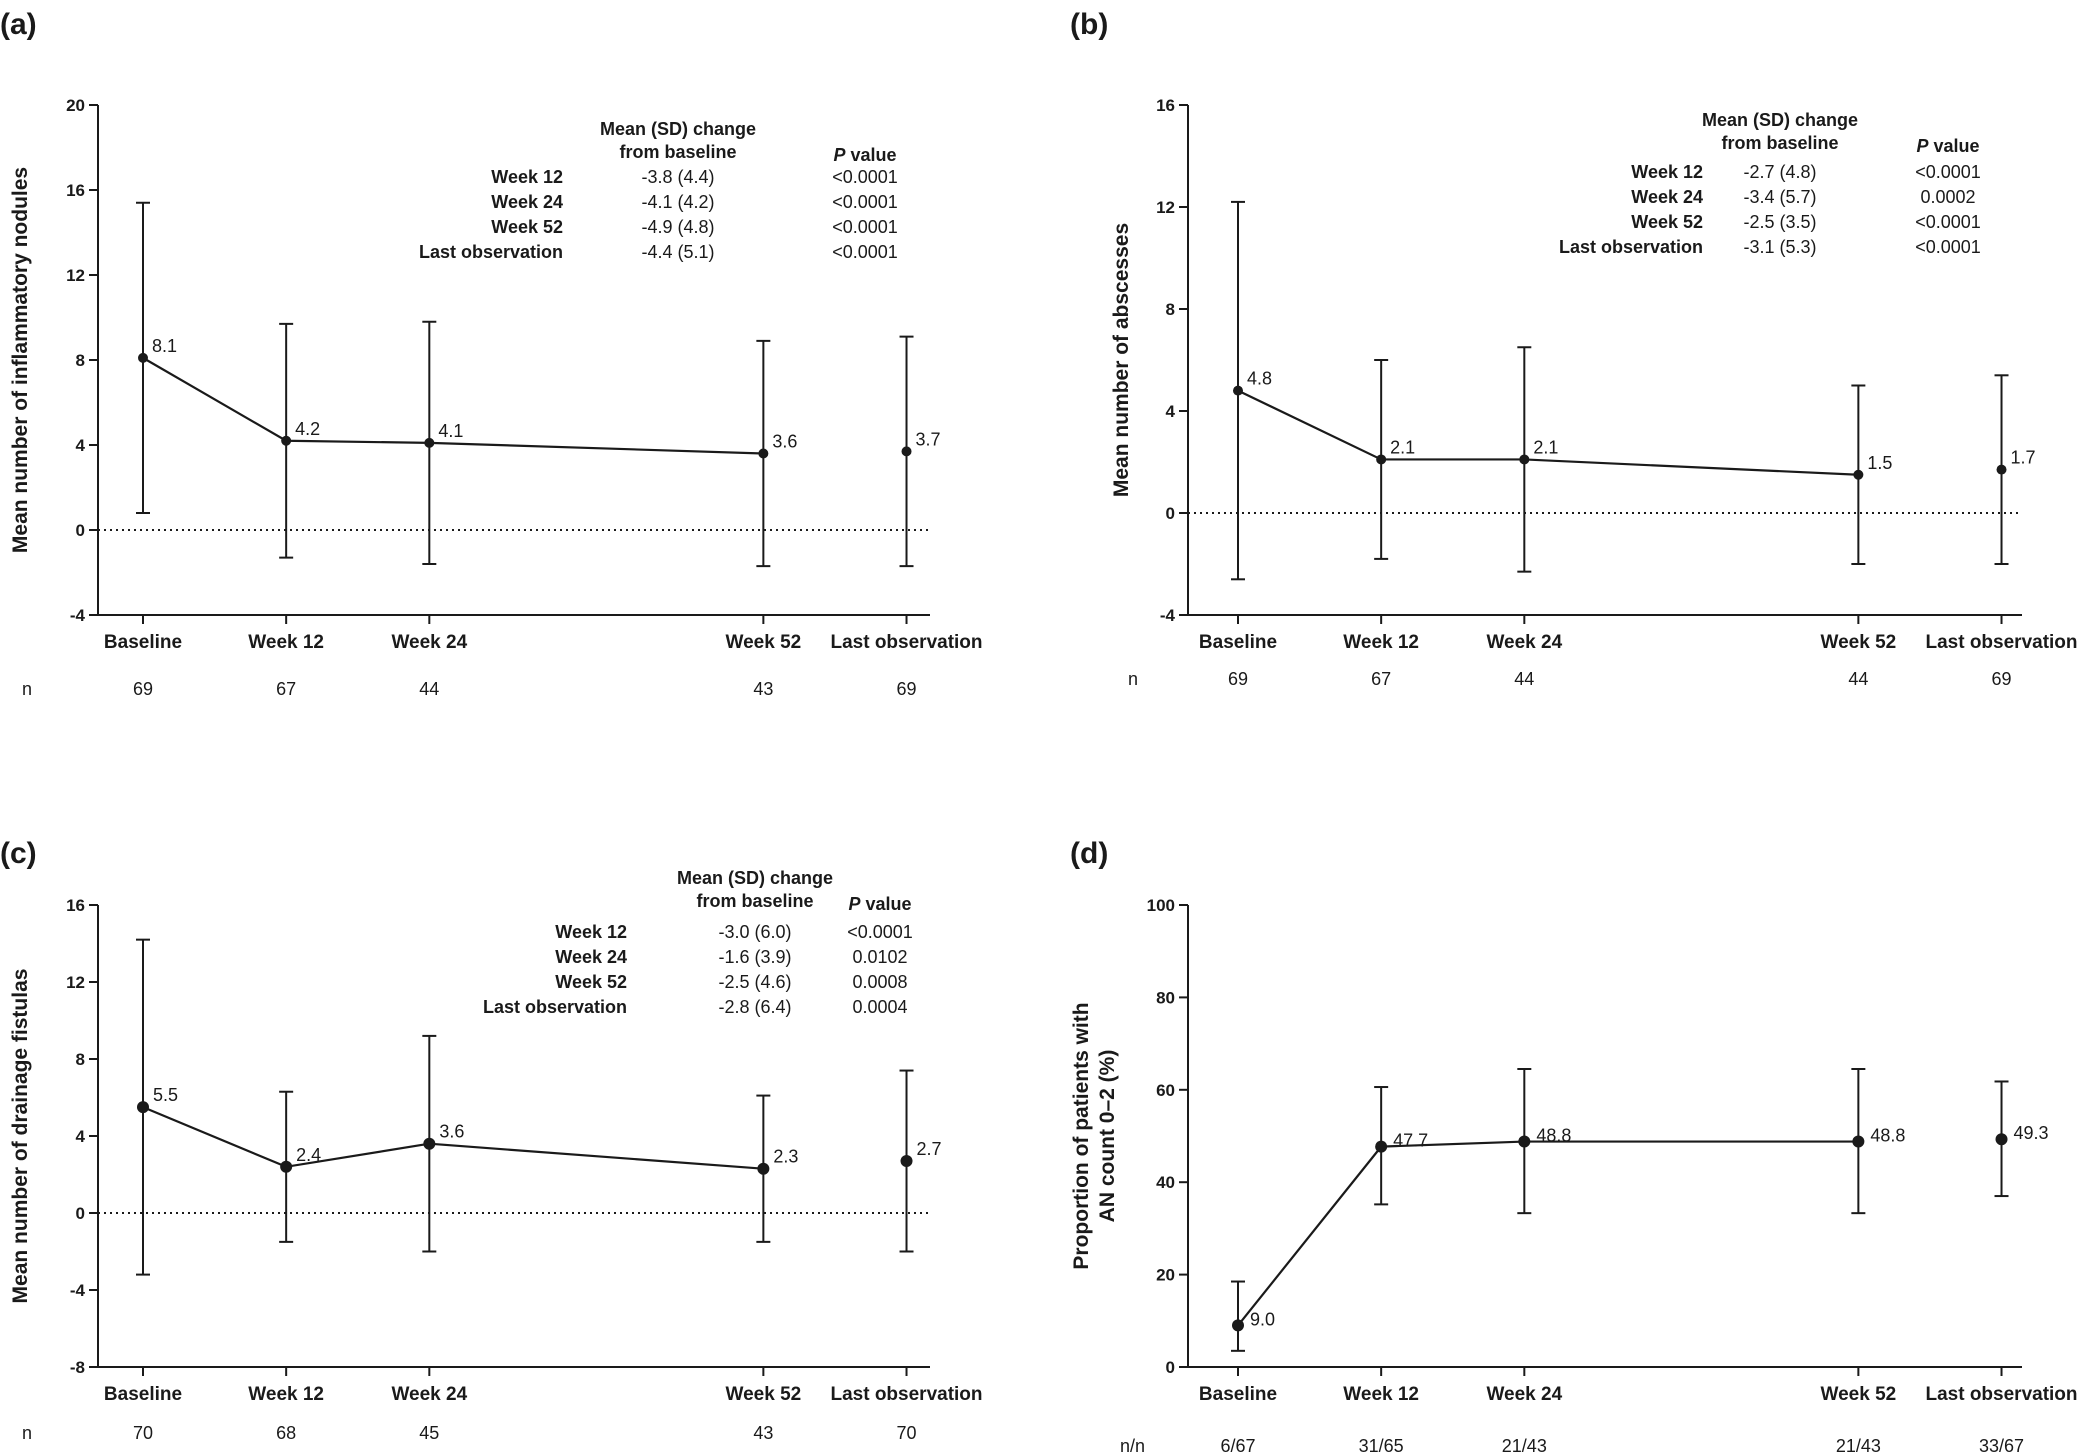  Describe the element at coordinates (1081, 1135) in the screenshot. I see `y-axis-label-line: Proportion of patients with` at that location.